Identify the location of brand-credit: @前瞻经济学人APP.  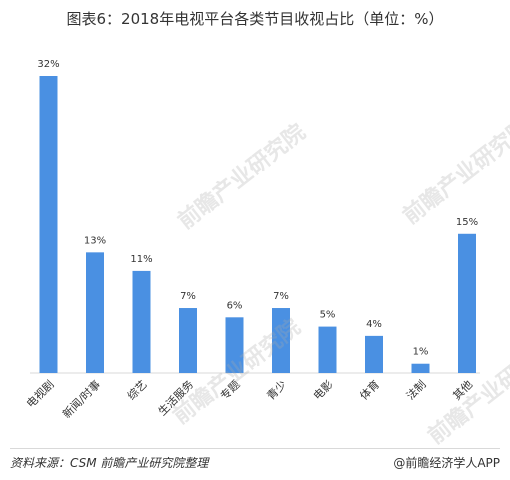
(446, 463).